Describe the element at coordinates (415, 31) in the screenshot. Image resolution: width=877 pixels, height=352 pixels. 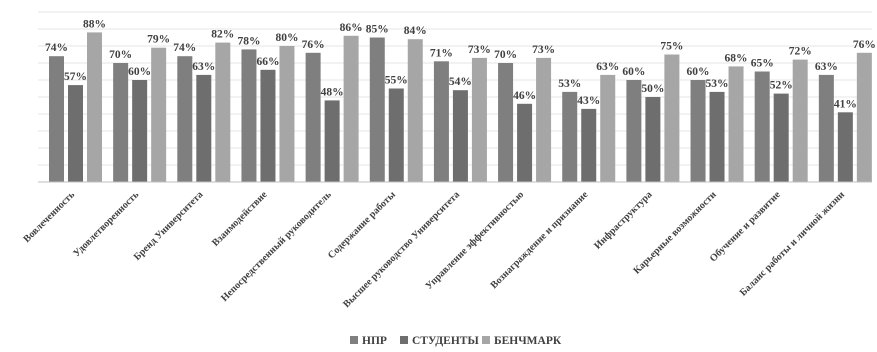
I see `data-label: 84%` at that location.